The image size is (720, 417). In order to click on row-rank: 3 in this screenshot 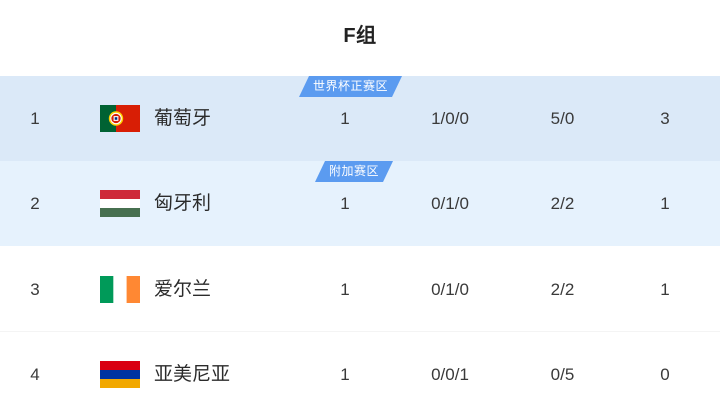, I will do `click(35, 289)`.